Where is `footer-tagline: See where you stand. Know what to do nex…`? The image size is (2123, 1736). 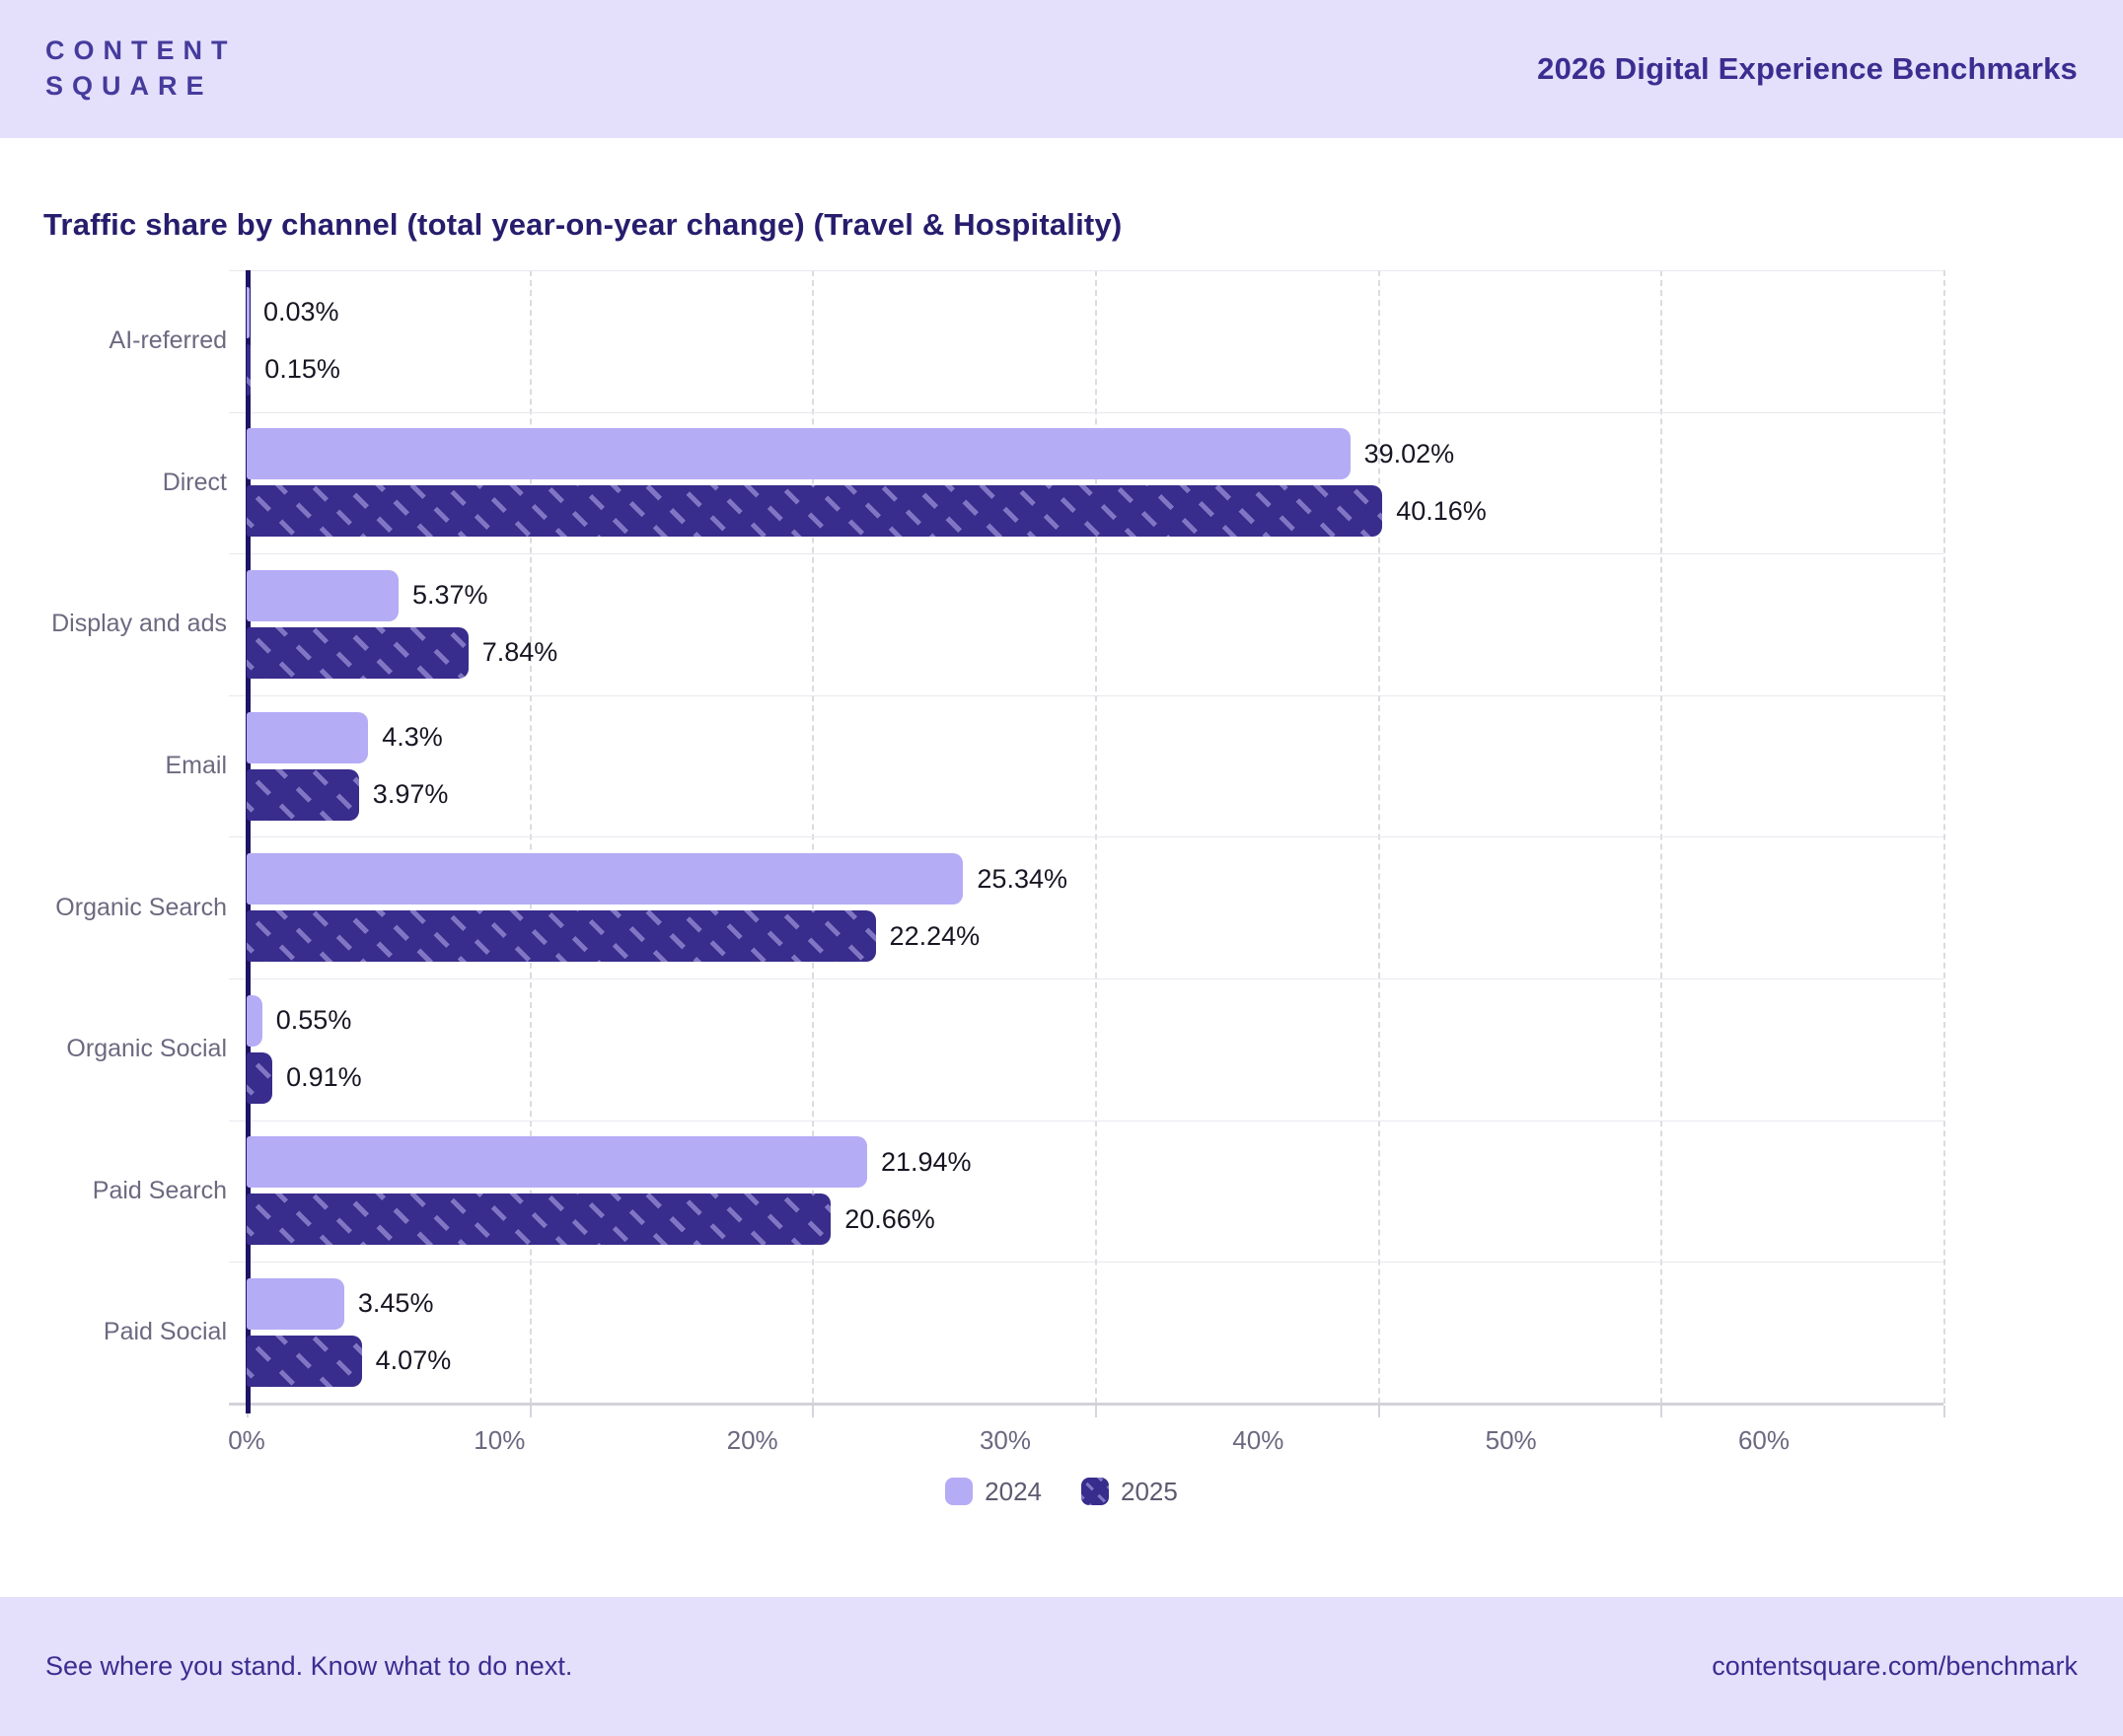
footer-tagline: See where you stand. Know what to do nex… is located at coordinates (309, 1666).